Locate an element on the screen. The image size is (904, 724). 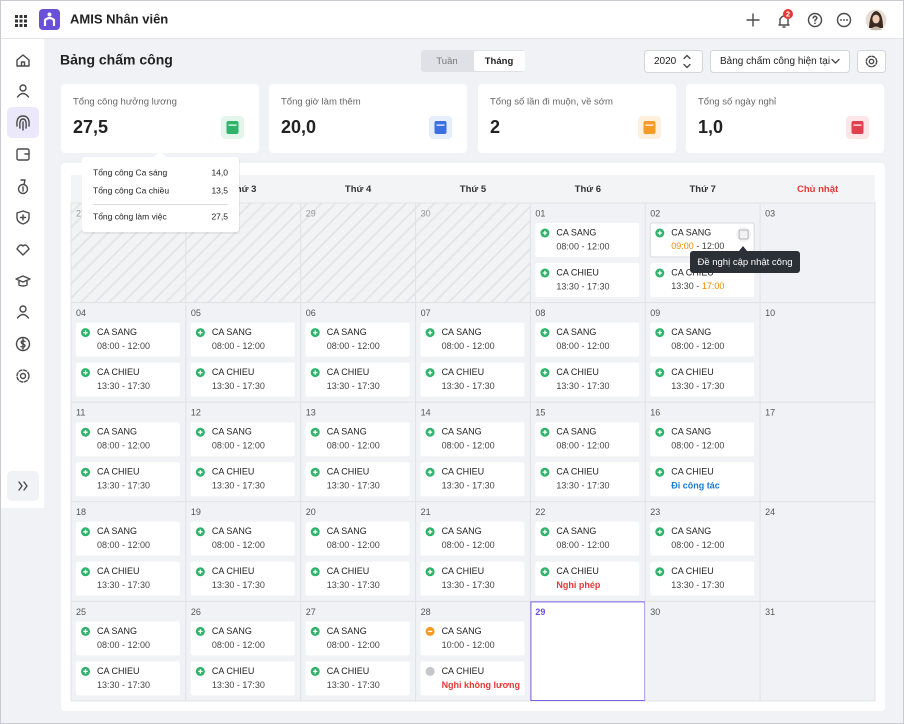
shift: CA CHIEU Nghỉ phép is located at coordinates (587, 578).